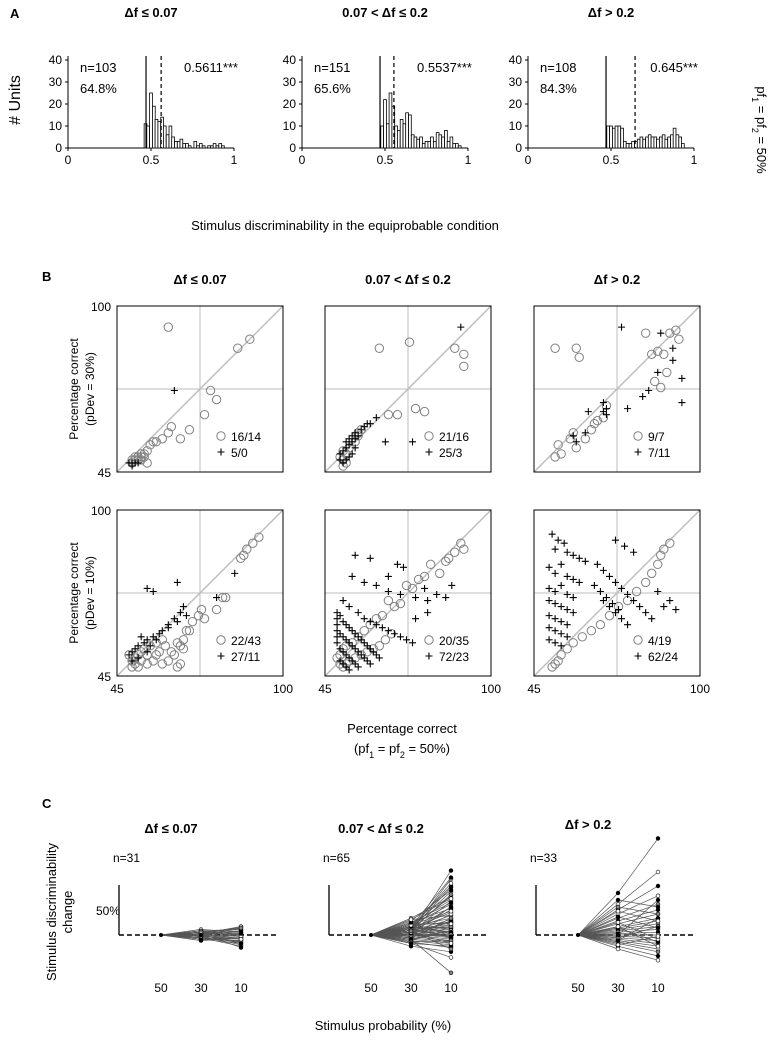 The height and width of the screenshot is (1042, 774). What do you see at coordinates (663, 657) in the screenshot?
I see `legend-plus-count: 62/24` at bounding box center [663, 657].